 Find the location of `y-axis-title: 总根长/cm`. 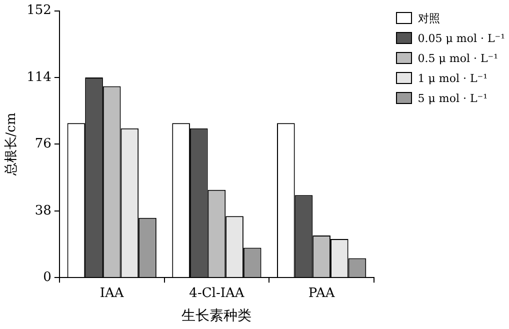

y-axis-title: 总根长/cm is located at coordinates (12, 144).